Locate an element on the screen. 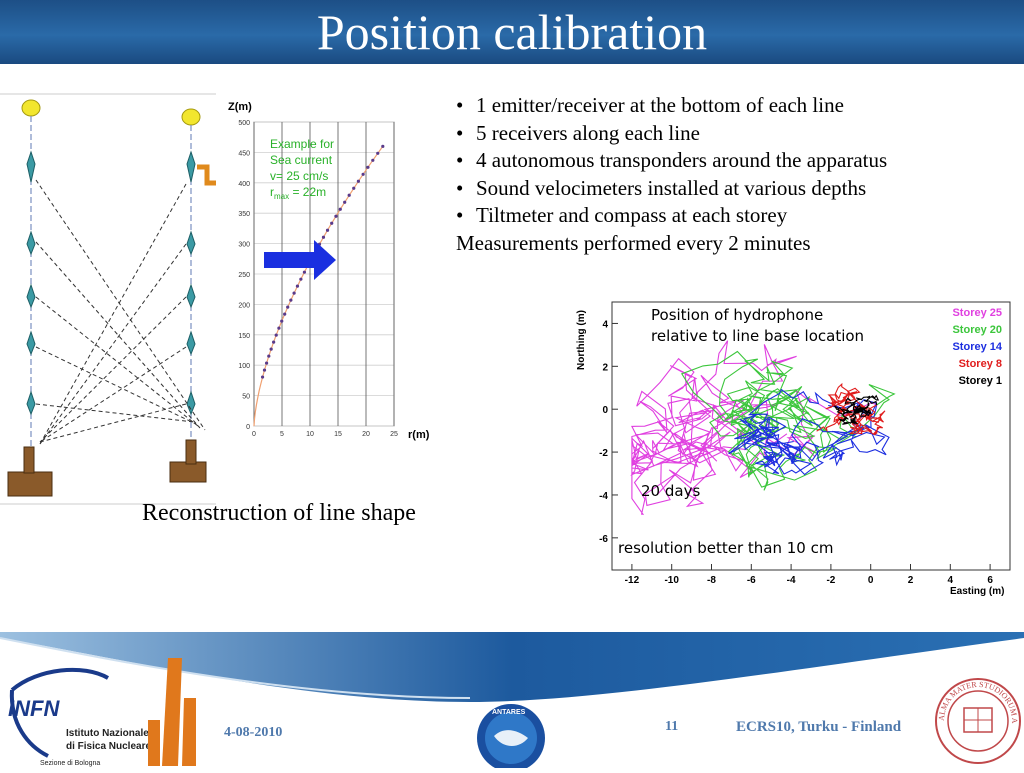 The height and width of the screenshot is (773, 1024). infn-wordmark: INFN is located at coordinates (34, 708).